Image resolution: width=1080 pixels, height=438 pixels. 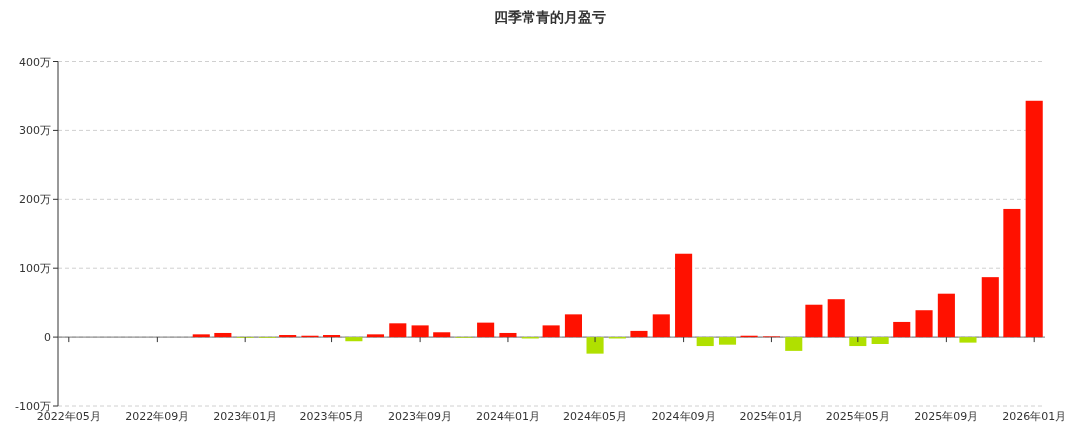 I want to click on x-tick-label: 2024年09月, so click(x=683, y=416).